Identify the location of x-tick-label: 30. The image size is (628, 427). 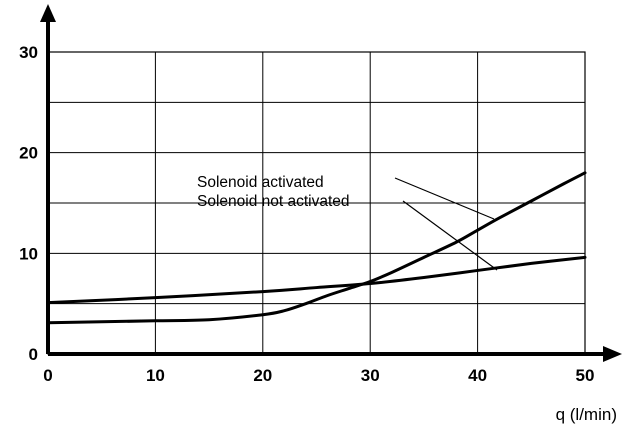
(370, 375).